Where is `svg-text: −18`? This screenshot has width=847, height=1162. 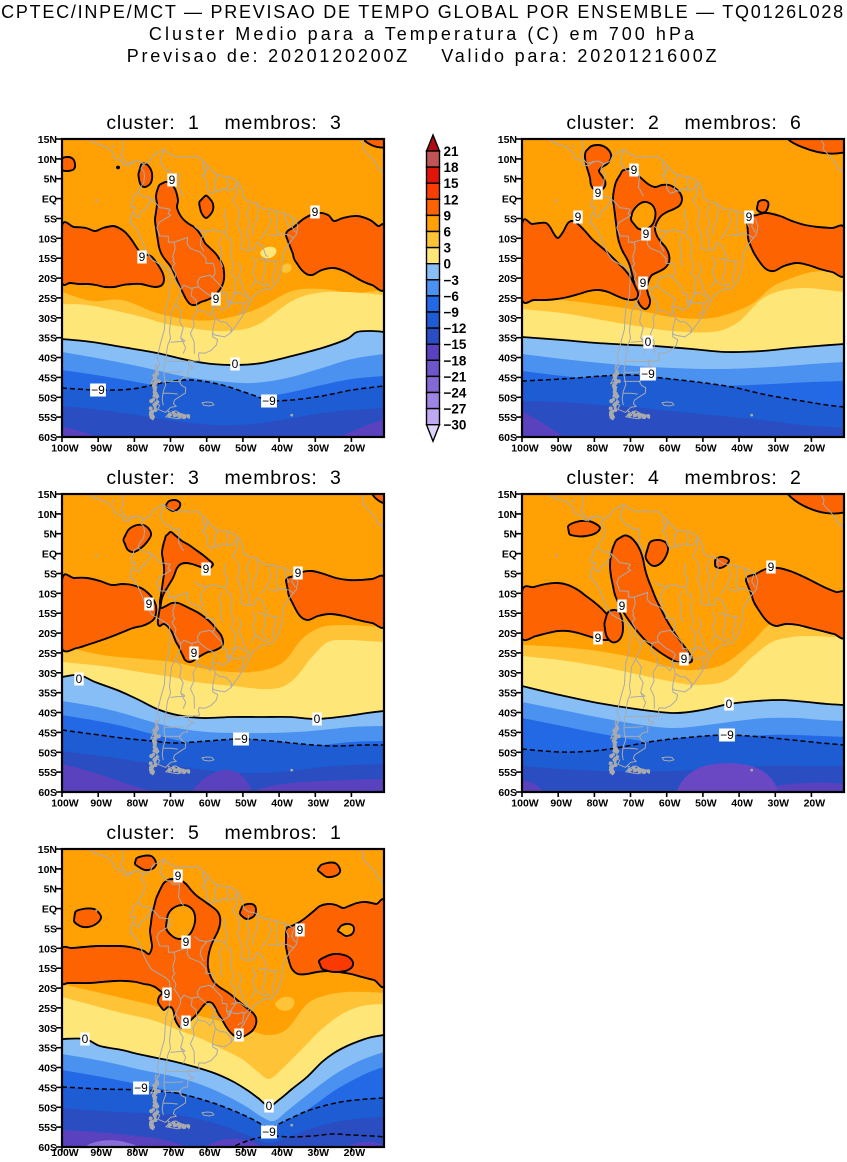
svg-text: −18 is located at coordinates (455, 360).